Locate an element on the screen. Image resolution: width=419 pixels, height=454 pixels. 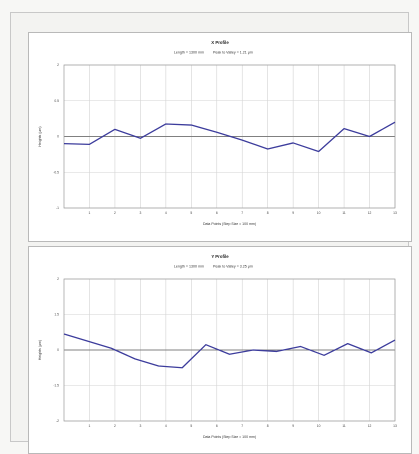
y-tick-label: 1.5 is located at coordinates (56, 315).